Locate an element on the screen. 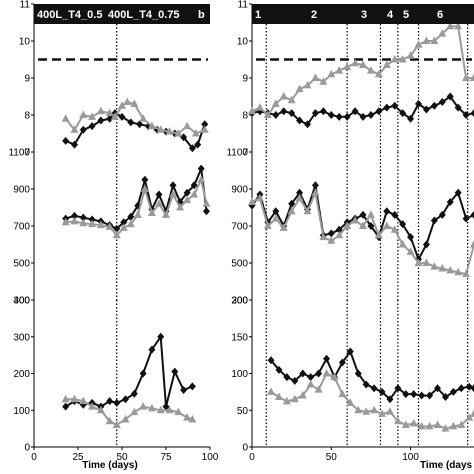 The height and width of the screenshot is (474, 474). left-top-series-black-line is located at coordinates (135, 130).